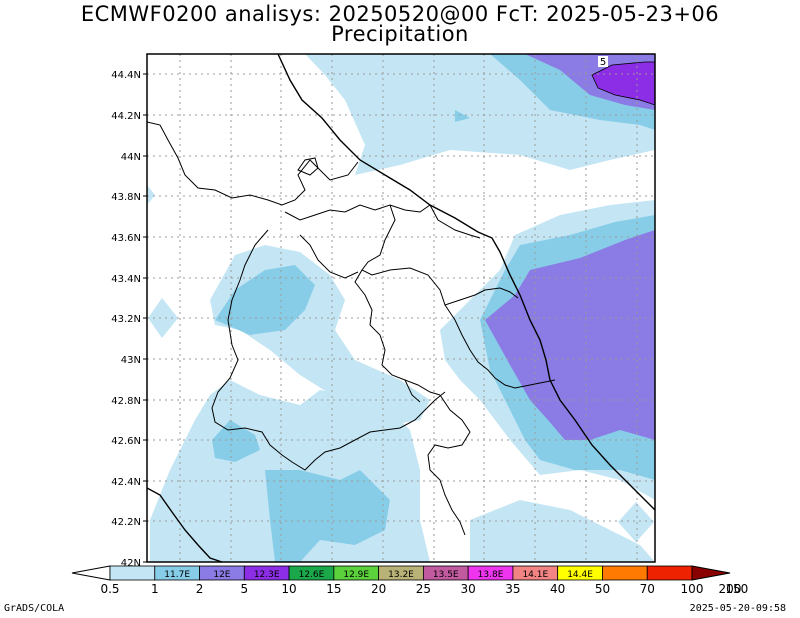 This screenshot has width=800, height=618. I want to click on colorbar-box-label: 11.7E, so click(177, 575).